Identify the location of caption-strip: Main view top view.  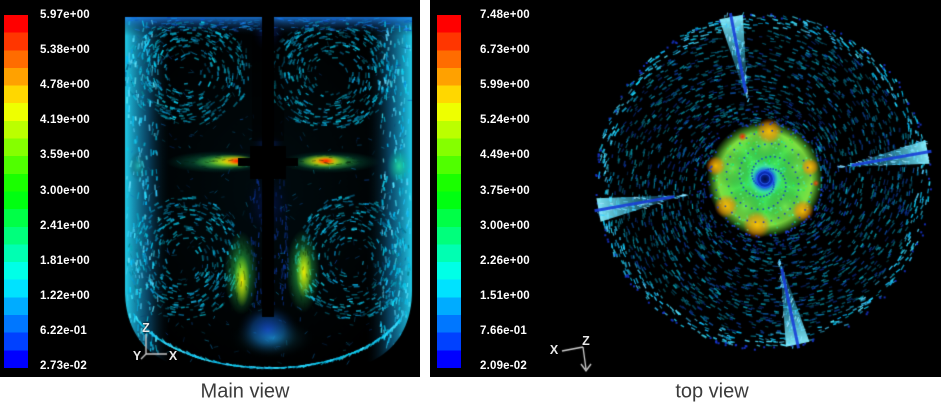
(470, 391).